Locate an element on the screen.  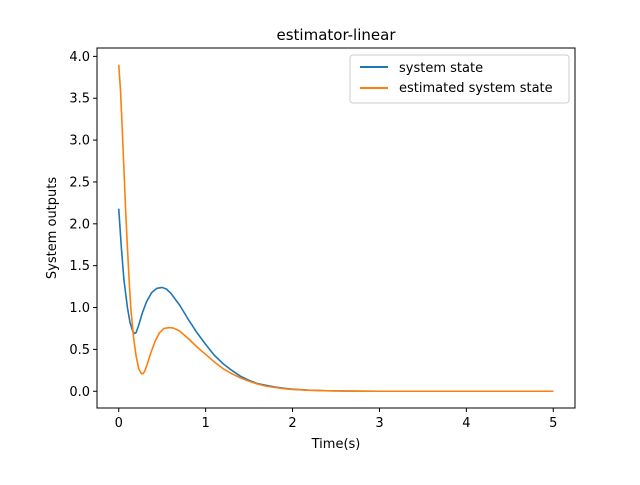
y-tick-label: 4.0 is located at coordinates (79, 57).